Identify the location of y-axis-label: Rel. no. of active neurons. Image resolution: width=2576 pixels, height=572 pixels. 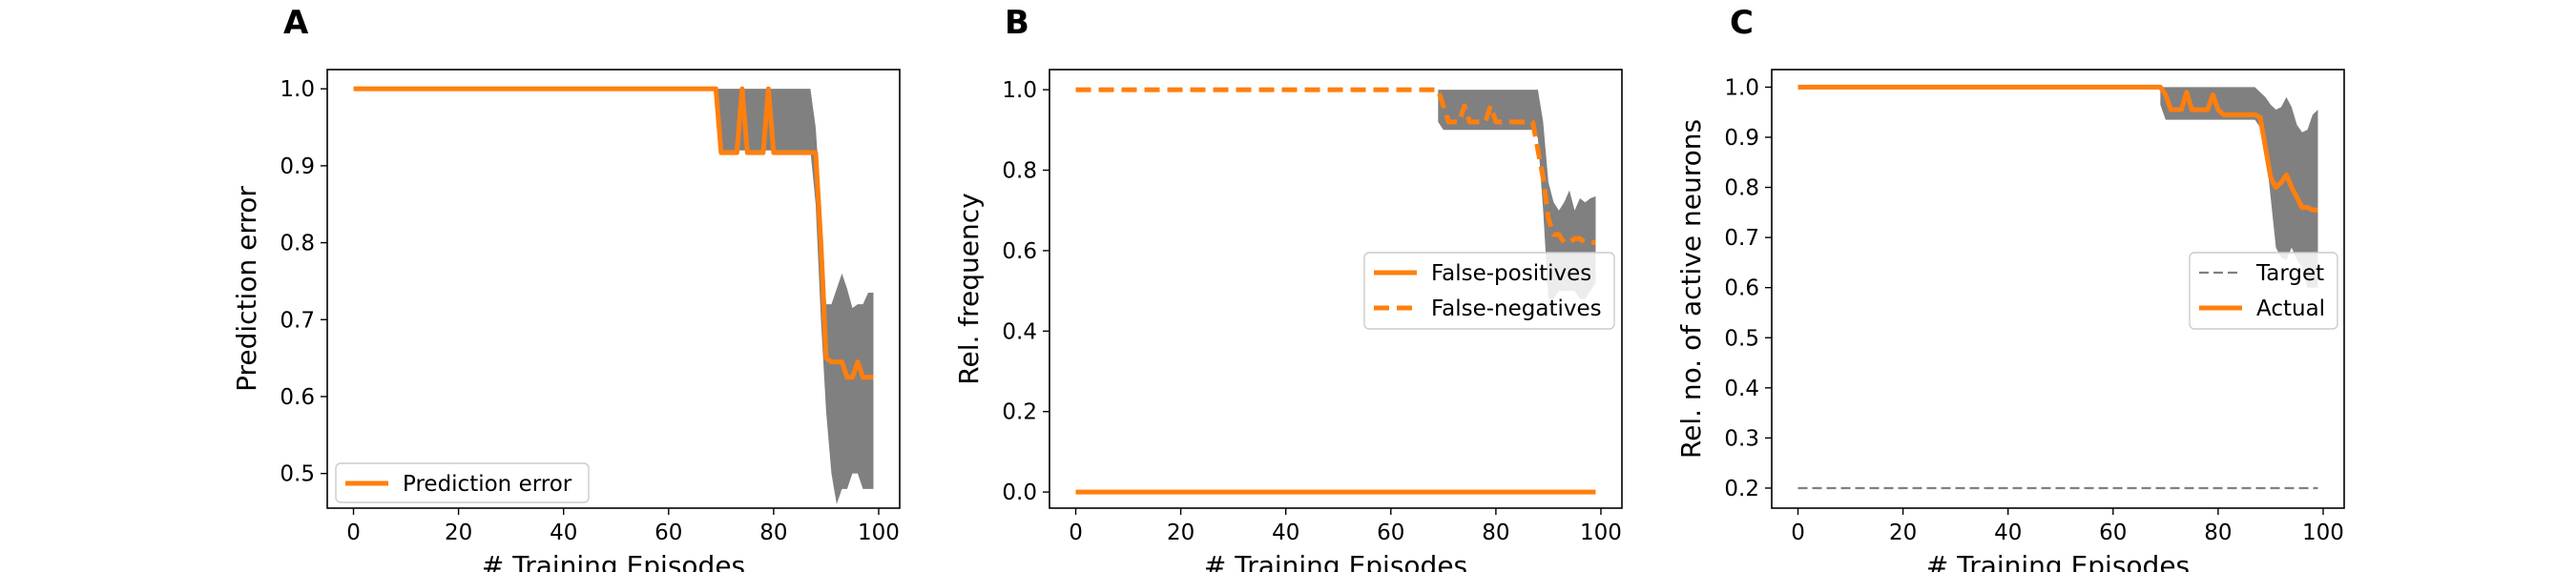
(1691, 289).